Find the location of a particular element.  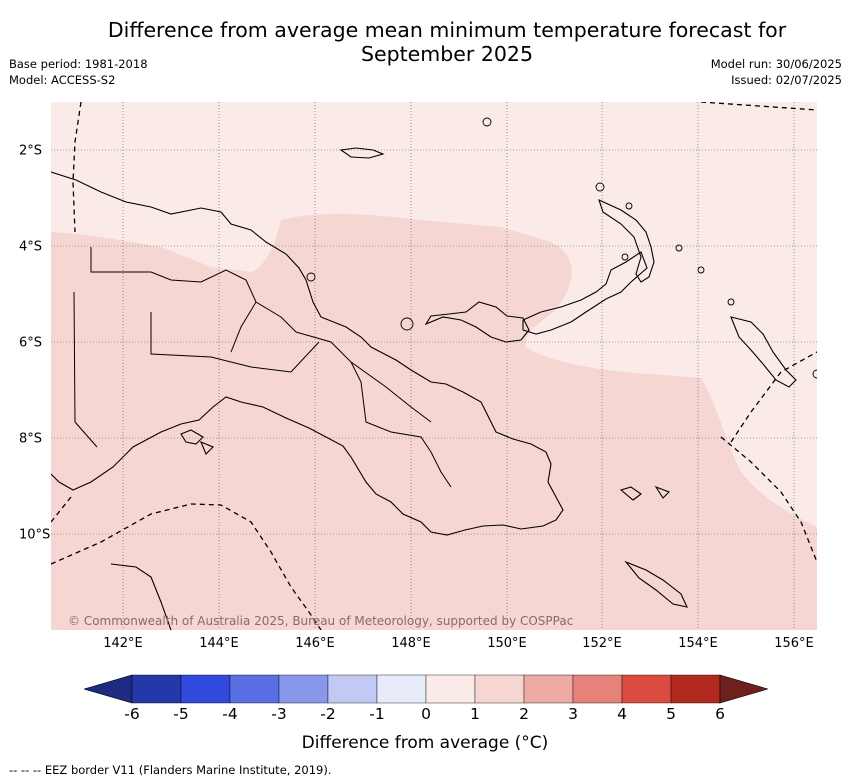

bougainville-coast is located at coordinates (763, 352).